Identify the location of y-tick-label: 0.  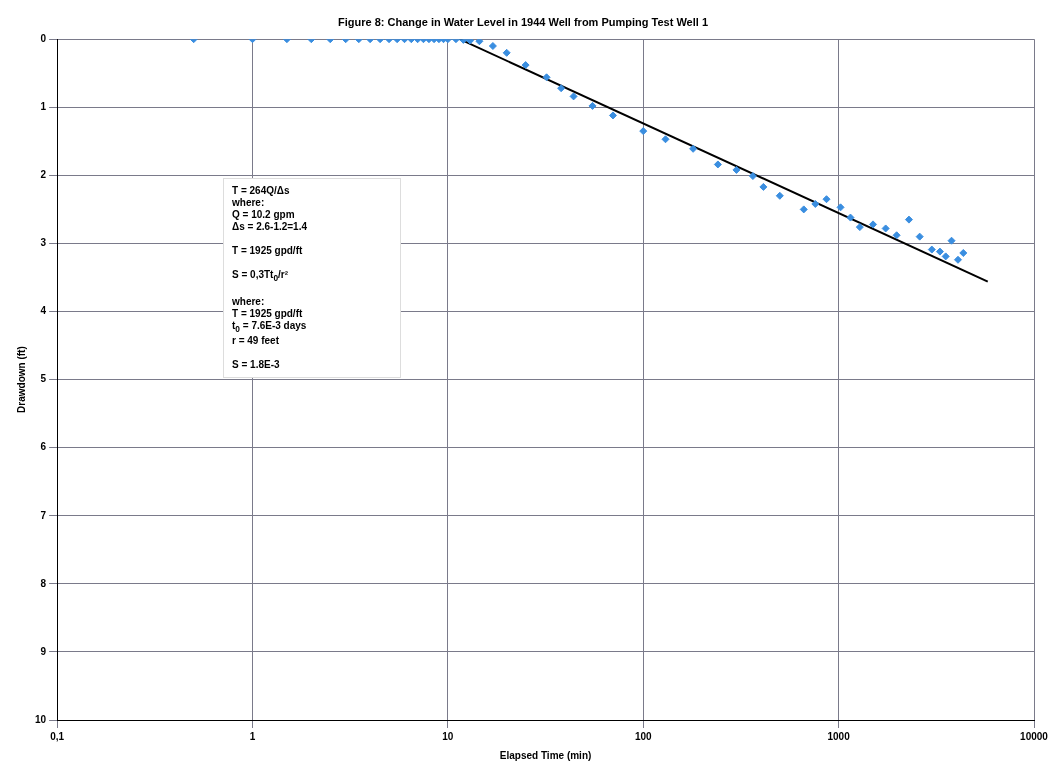
(43, 38).